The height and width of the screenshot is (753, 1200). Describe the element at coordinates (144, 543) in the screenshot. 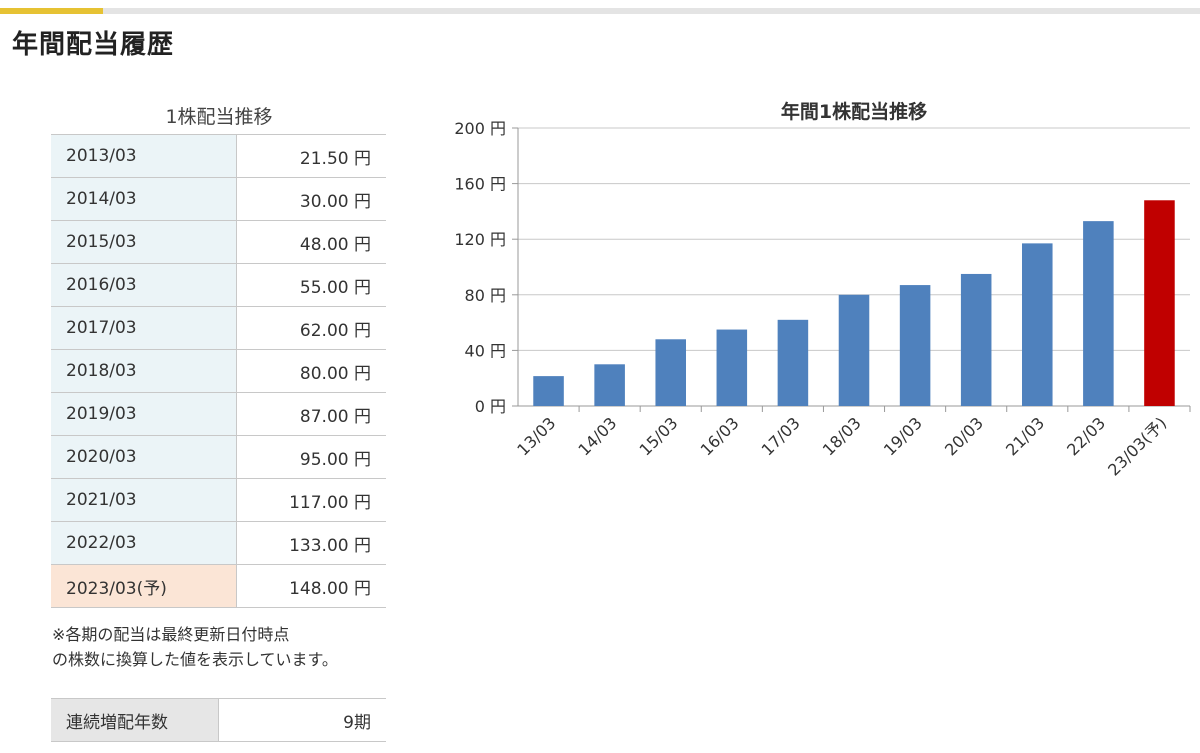

I see `dividend-year-cell: 2022/03` at that location.